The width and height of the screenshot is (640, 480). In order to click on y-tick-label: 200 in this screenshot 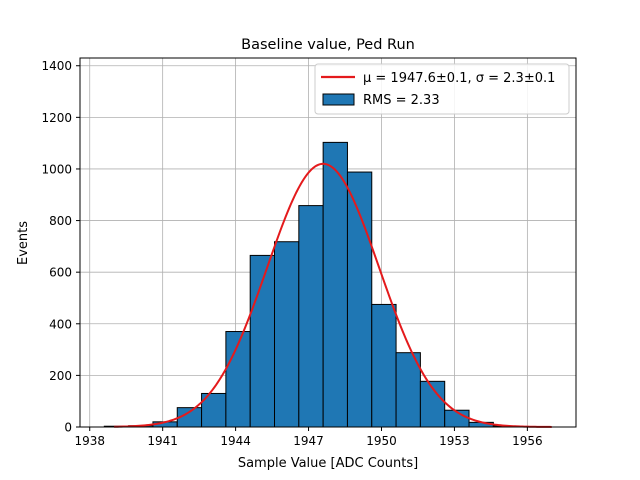, I will do `click(60, 376)`.